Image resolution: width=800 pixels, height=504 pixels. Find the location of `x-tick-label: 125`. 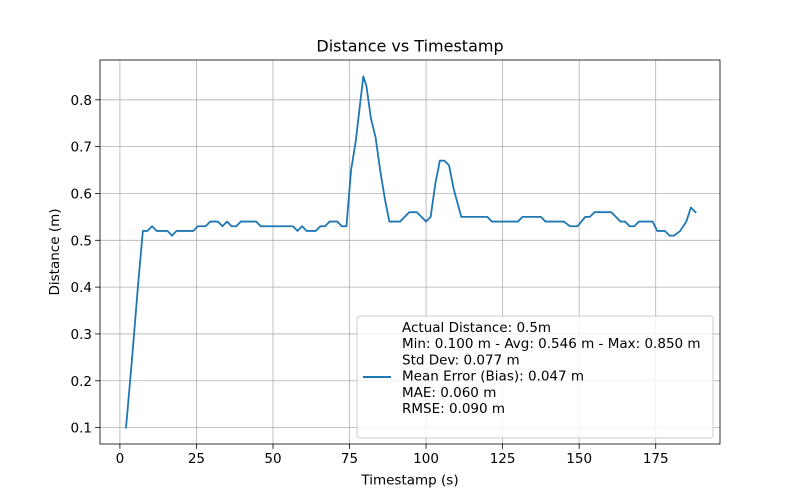

x-tick-label: 125 is located at coordinates (503, 459).